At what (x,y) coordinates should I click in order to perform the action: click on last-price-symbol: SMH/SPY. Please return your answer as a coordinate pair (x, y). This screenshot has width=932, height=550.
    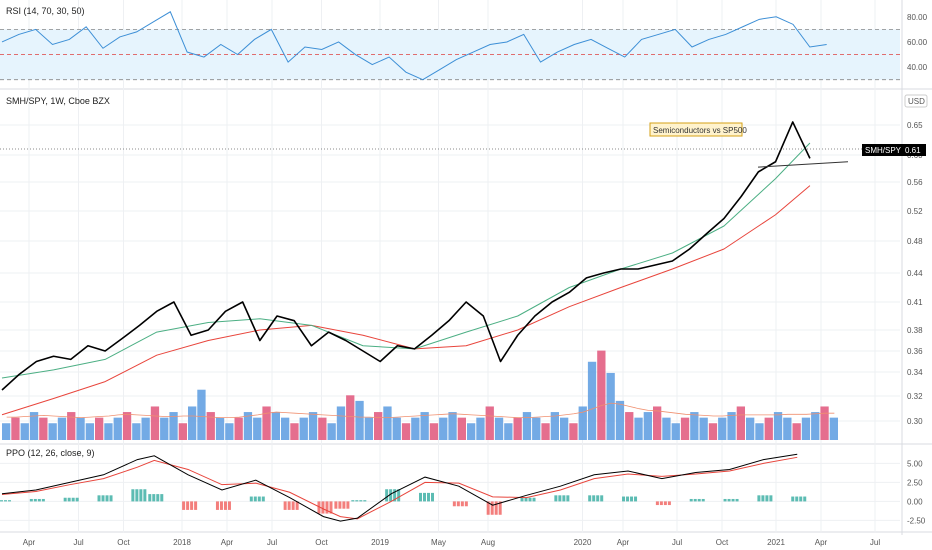
    Looking at the image, I should click on (883, 150).